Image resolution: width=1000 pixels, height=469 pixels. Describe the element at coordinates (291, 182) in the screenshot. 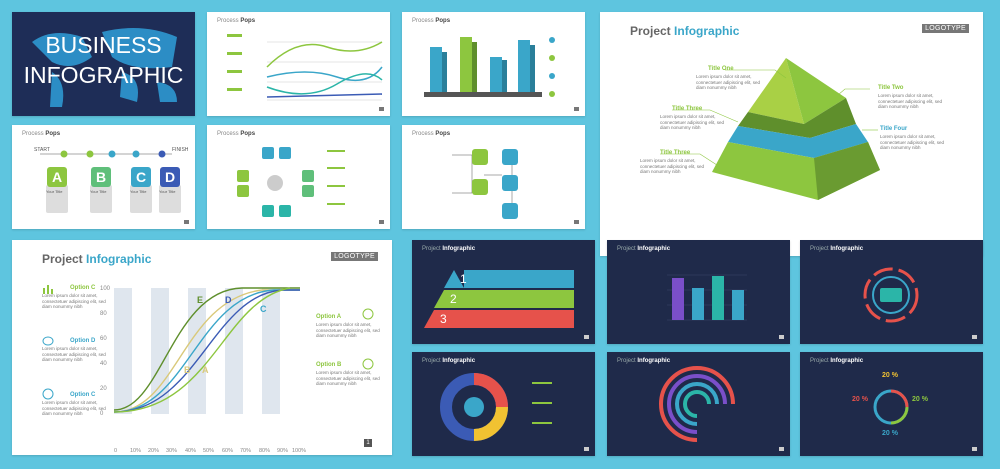

I see `hex-diagram` at that location.